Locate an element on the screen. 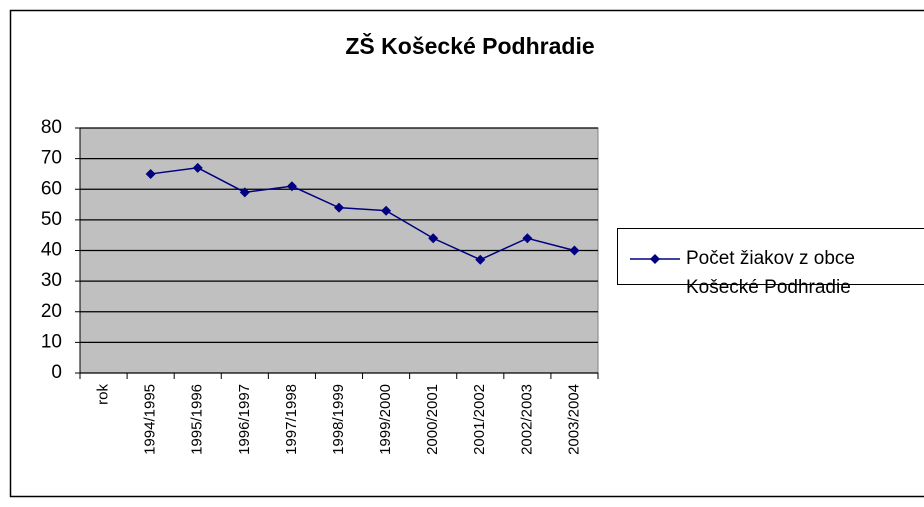  y-tick-label: 80 is located at coordinates (51, 127).